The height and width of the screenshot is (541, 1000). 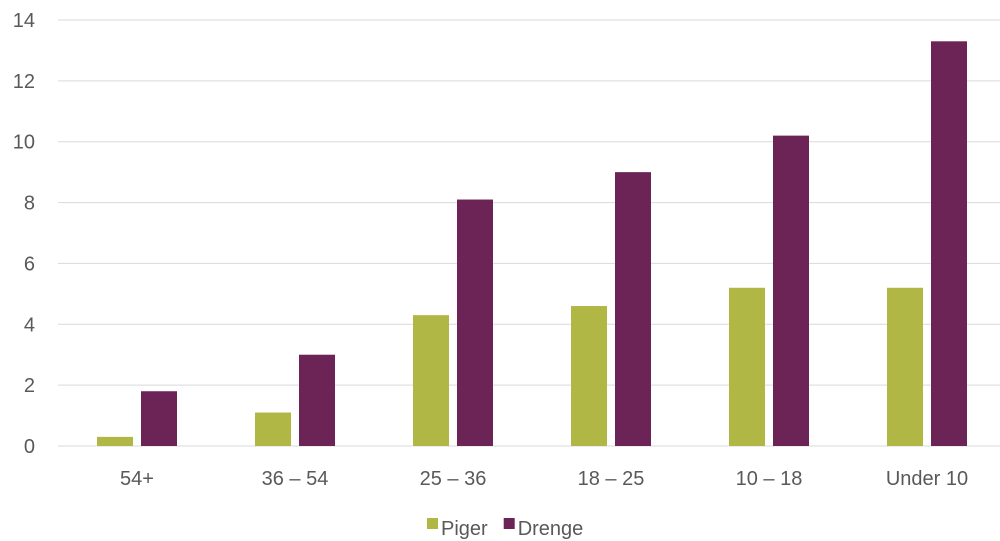 I want to click on x-tick-label: 36 – 54, so click(x=295, y=479).